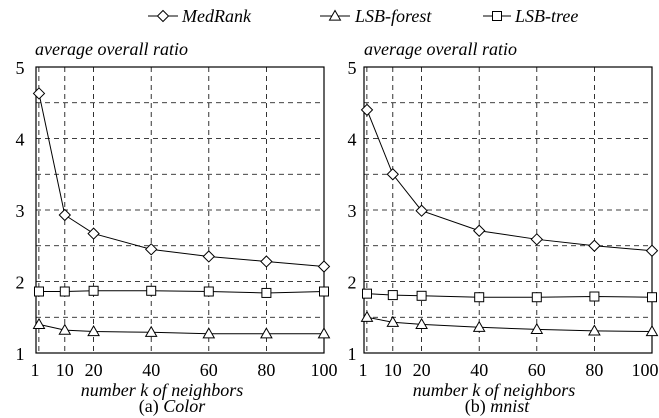  Describe the element at coordinates (151, 406) in the screenshot. I see `caption-prefix: (a)` at that location.